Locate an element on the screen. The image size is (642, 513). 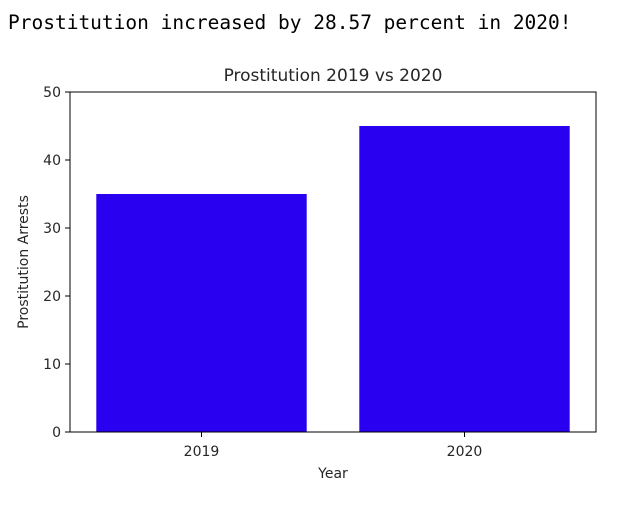
y-tick-label-0: 0 is located at coordinates (56, 433).